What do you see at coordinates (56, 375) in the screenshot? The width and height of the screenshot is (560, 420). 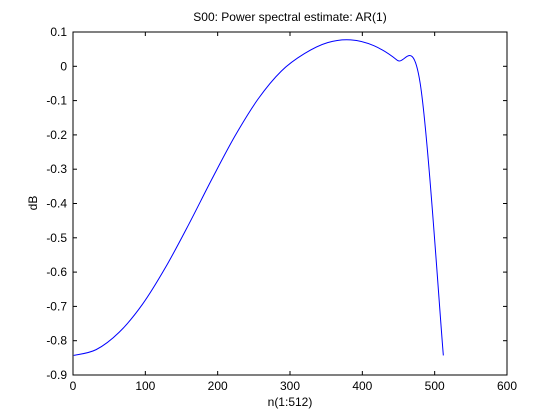 I see `y-tick-label: -0.9` at bounding box center [56, 375].